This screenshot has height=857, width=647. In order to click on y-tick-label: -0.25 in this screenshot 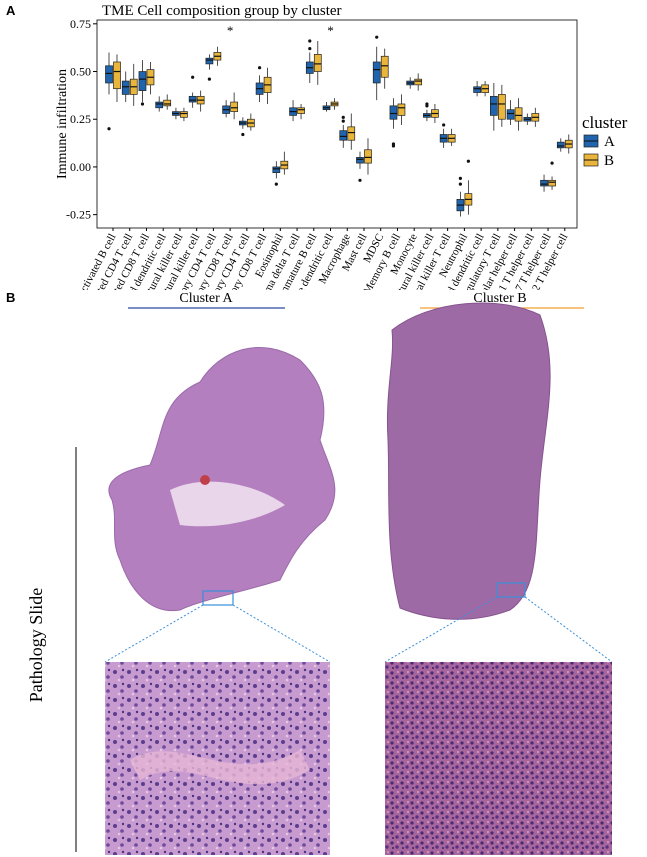, I will do `click(78, 215)`.